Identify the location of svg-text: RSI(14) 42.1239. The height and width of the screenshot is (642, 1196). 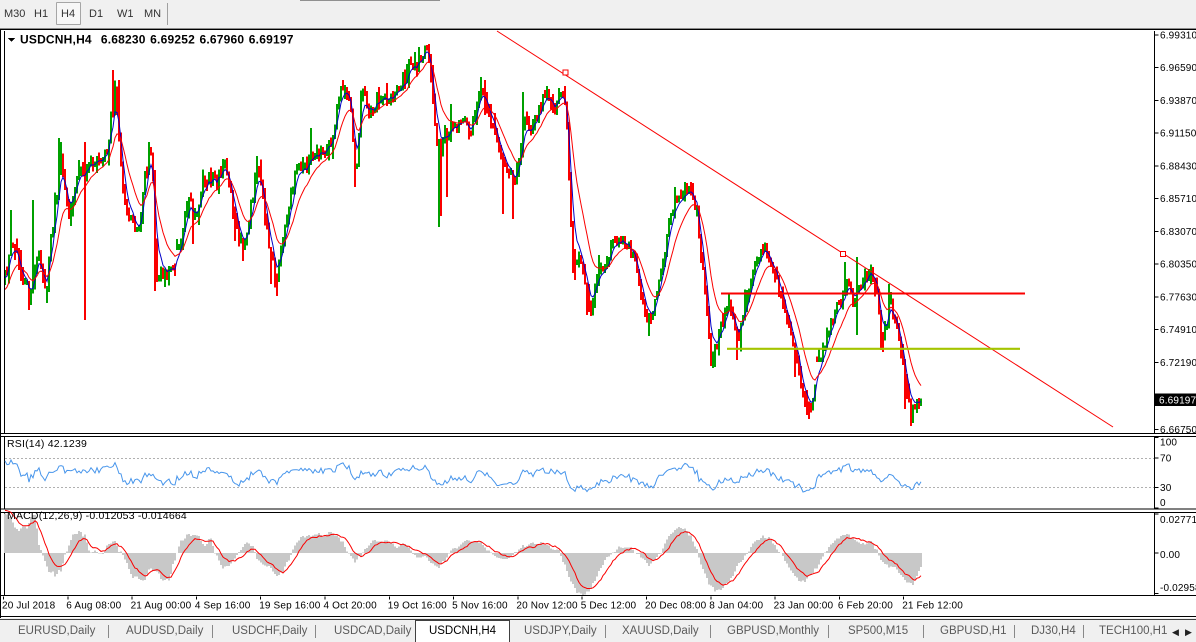
(47, 444).